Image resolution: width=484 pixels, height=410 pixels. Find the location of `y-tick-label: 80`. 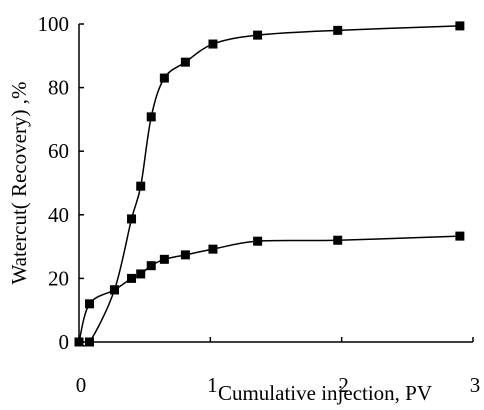

y-tick-label: 80 is located at coordinates (58, 88).